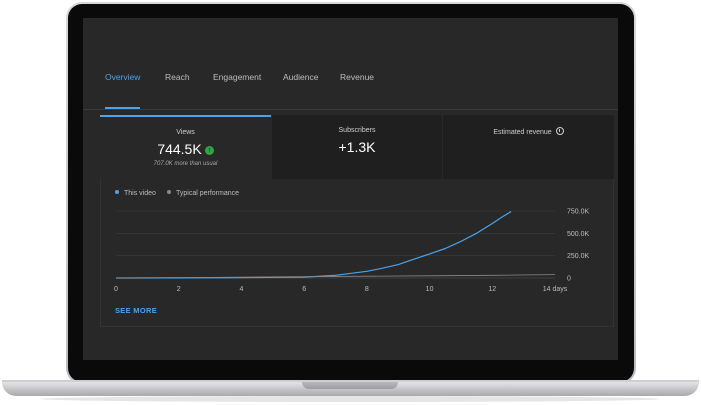 This screenshot has width=701, height=405. I want to click on tab-engagement: Engagement, so click(237, 77).